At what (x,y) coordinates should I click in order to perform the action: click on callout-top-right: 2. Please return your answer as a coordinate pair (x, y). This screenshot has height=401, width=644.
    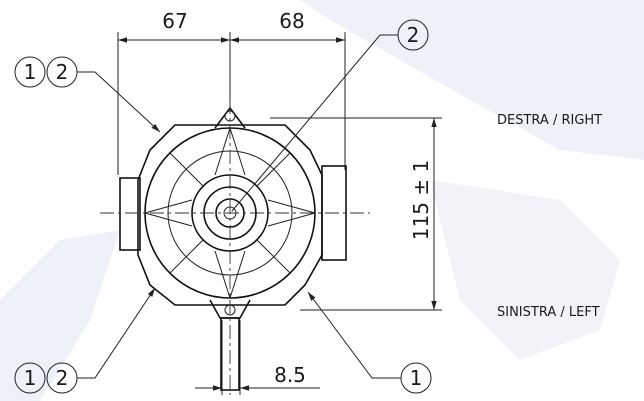
    Looking at the image, I should click on (330, 115).